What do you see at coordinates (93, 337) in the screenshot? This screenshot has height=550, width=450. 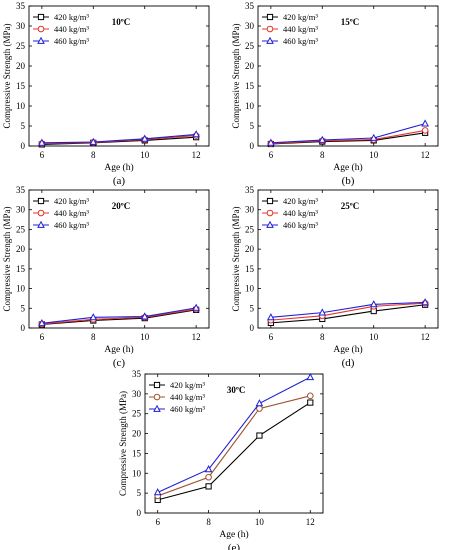 I see `x-tick-label: 8` at bounding box center [93, 337].